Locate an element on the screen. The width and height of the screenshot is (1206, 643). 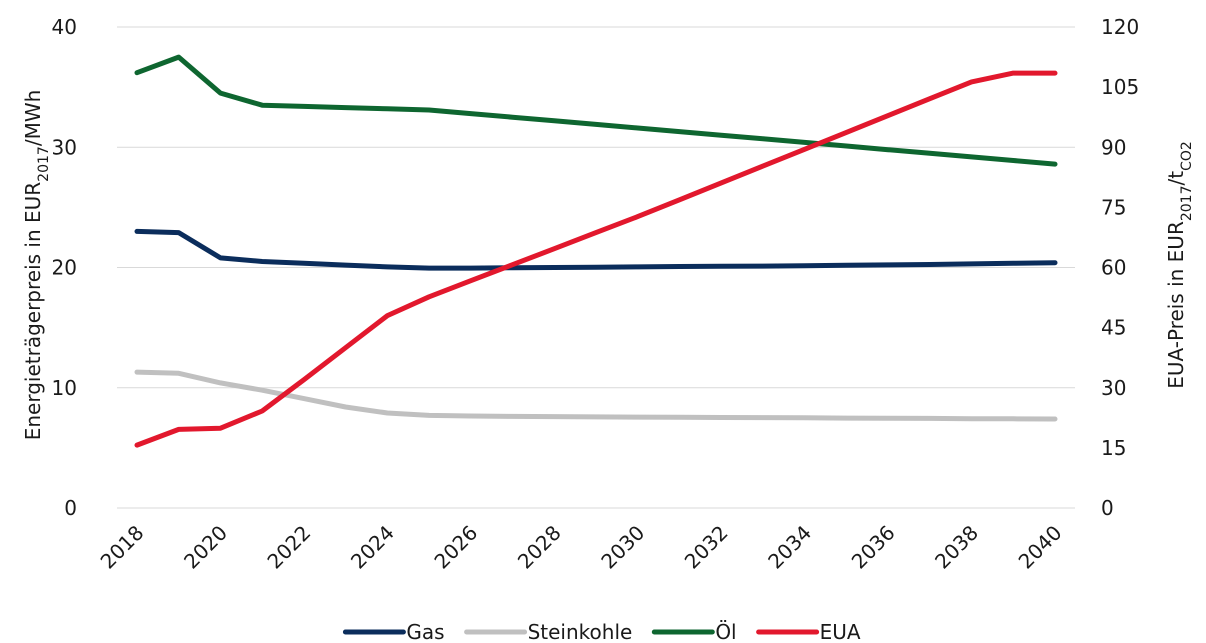
x-tick-label: 2026 is located at coordinates (455, 547).